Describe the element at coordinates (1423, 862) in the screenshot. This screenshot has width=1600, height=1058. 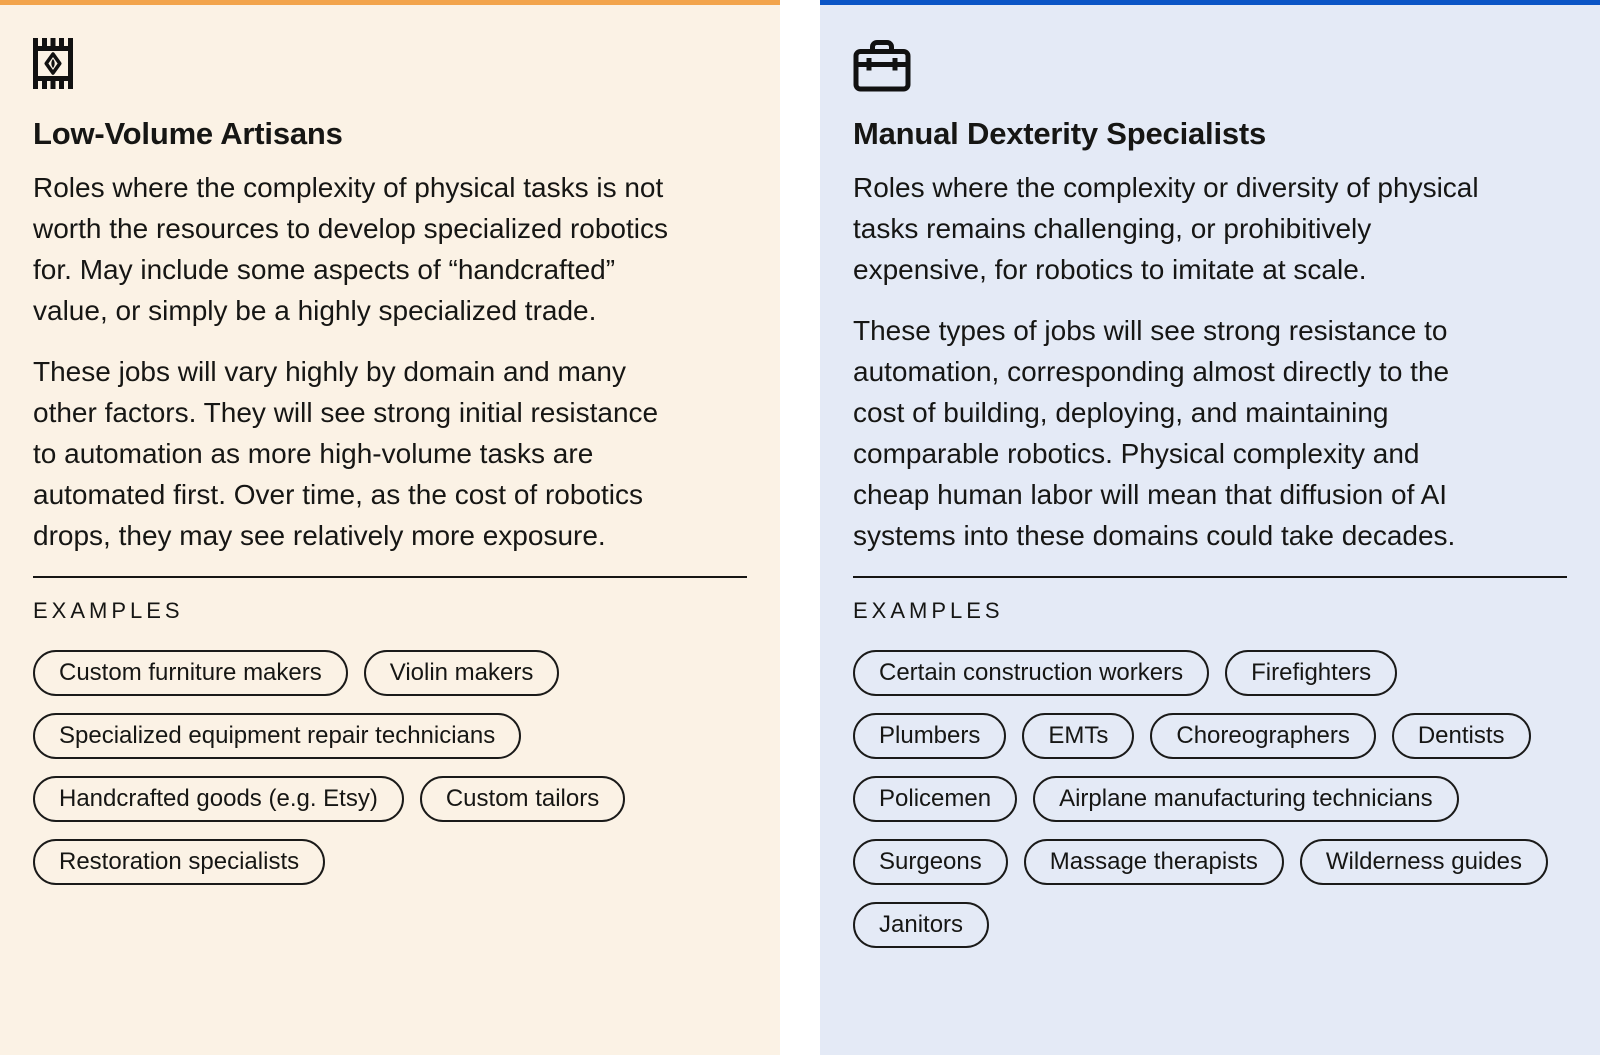
I see `example-tag: Wilderness guides` at that location.